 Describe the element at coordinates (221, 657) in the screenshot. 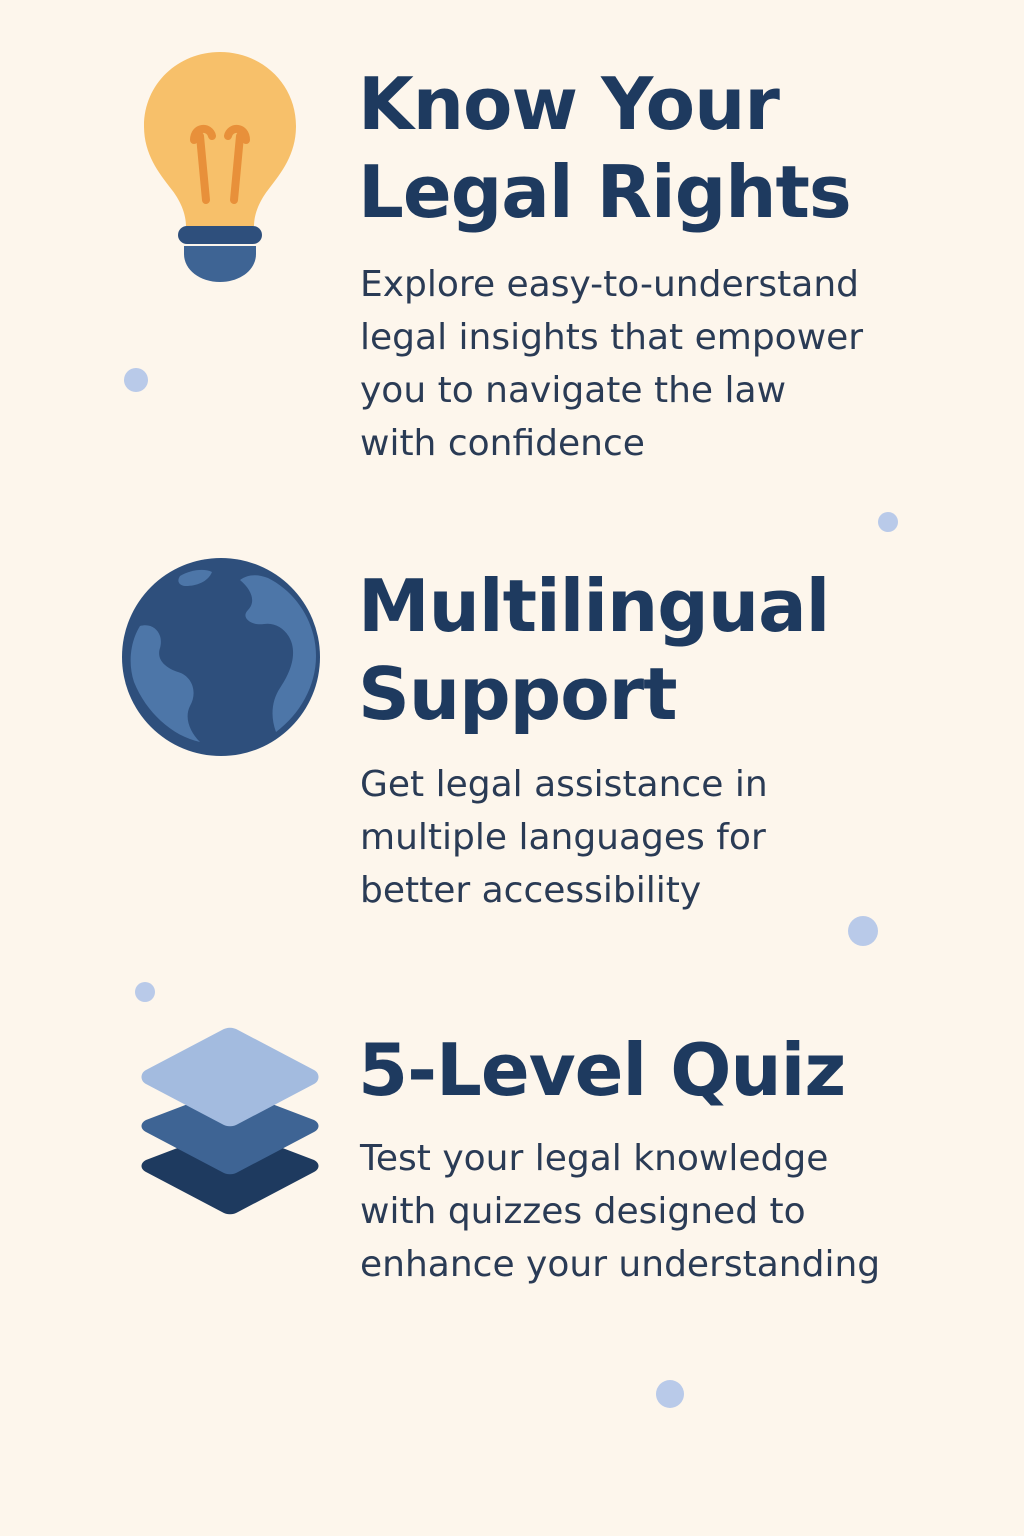

I see `globe-icon` at that location.